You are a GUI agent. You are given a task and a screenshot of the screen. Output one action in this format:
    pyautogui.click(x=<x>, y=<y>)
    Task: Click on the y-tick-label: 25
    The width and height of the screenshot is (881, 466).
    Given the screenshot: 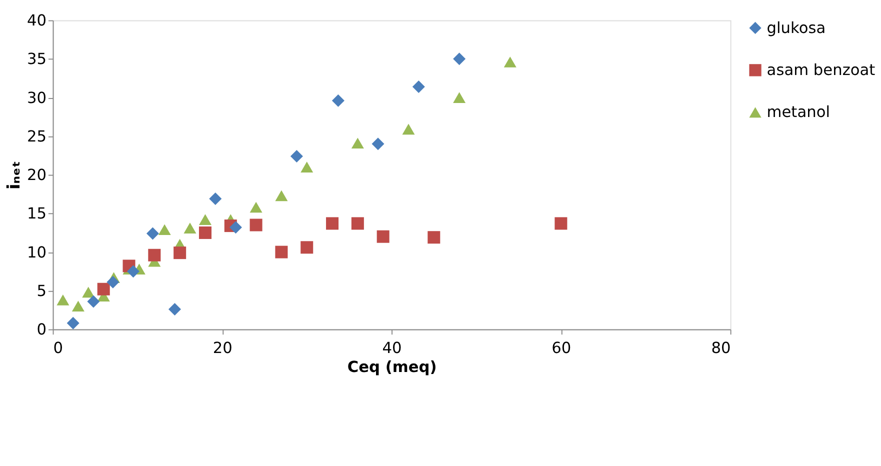 What is the action you would take?
    pyautogui.click(x=37, y=136)
    